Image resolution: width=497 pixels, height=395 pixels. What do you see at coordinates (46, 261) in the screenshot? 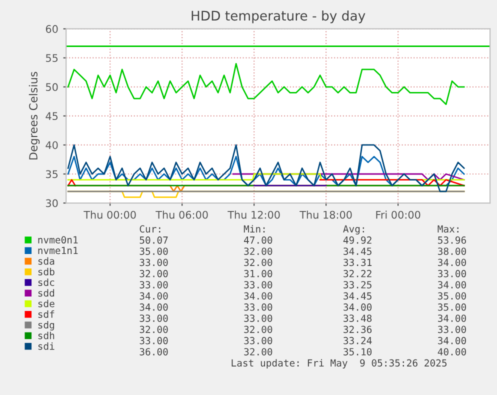
I see `legend-label: sda` at bounding box center [46, 261].